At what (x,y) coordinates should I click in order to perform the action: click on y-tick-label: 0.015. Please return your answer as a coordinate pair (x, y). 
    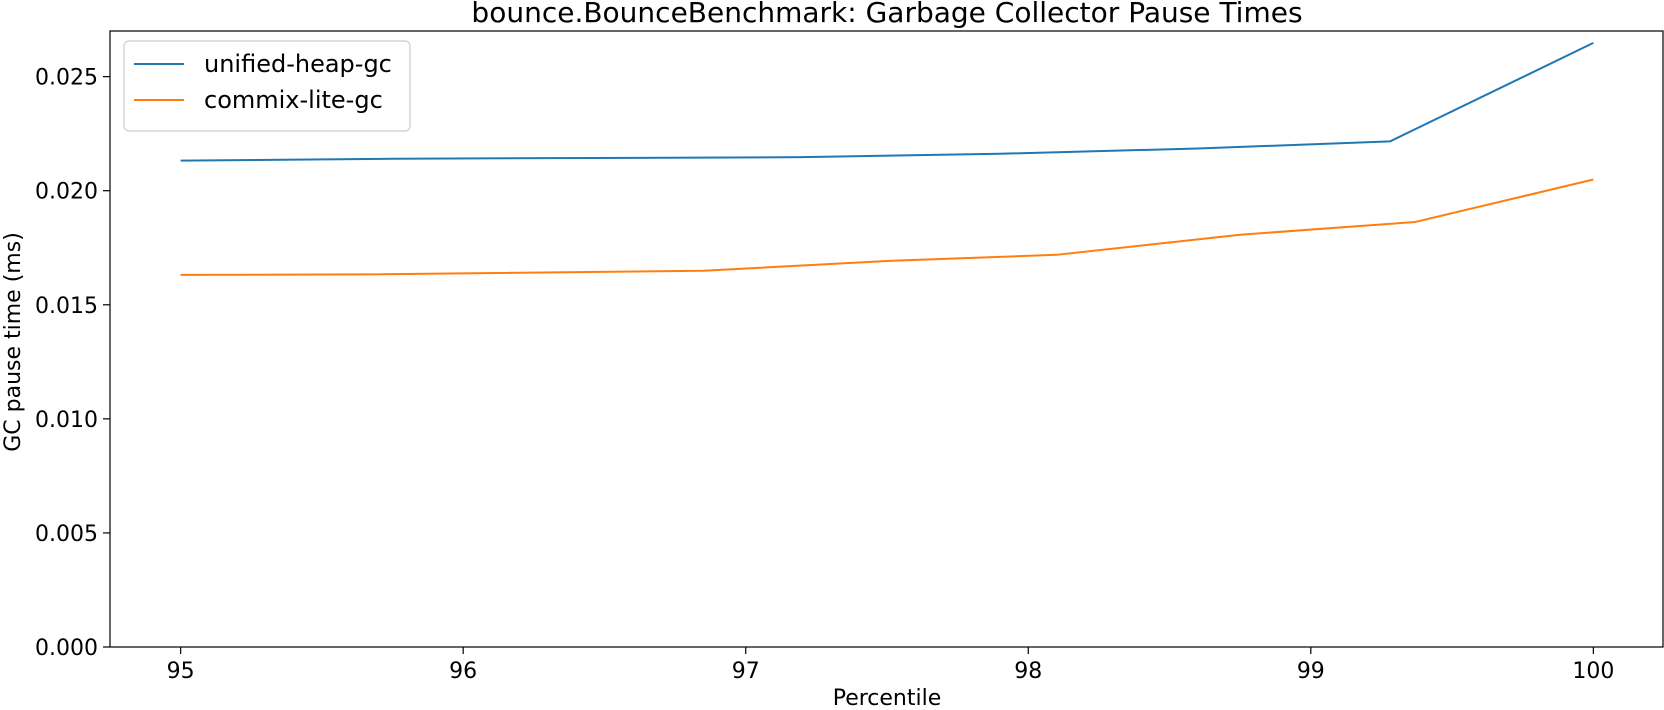
    Looking at the image, I should click on (66, 306).